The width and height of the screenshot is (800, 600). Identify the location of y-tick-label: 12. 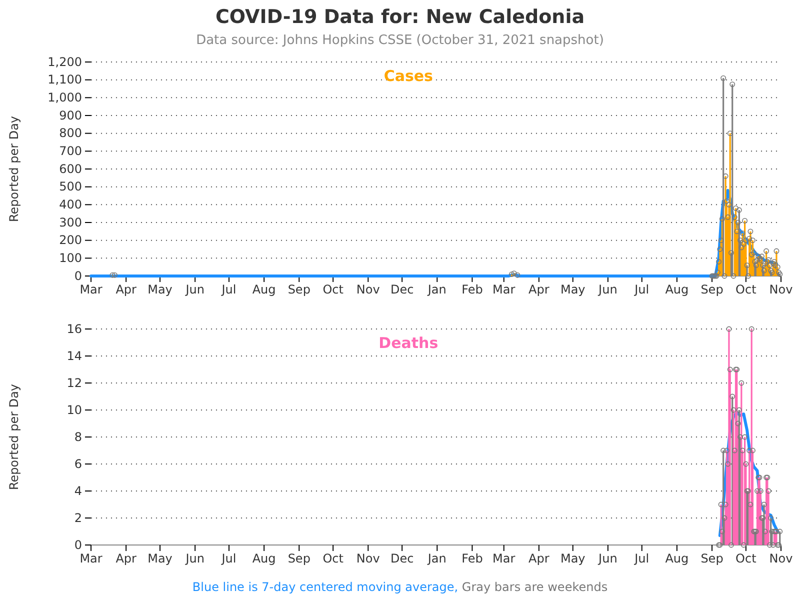
(74, 383).